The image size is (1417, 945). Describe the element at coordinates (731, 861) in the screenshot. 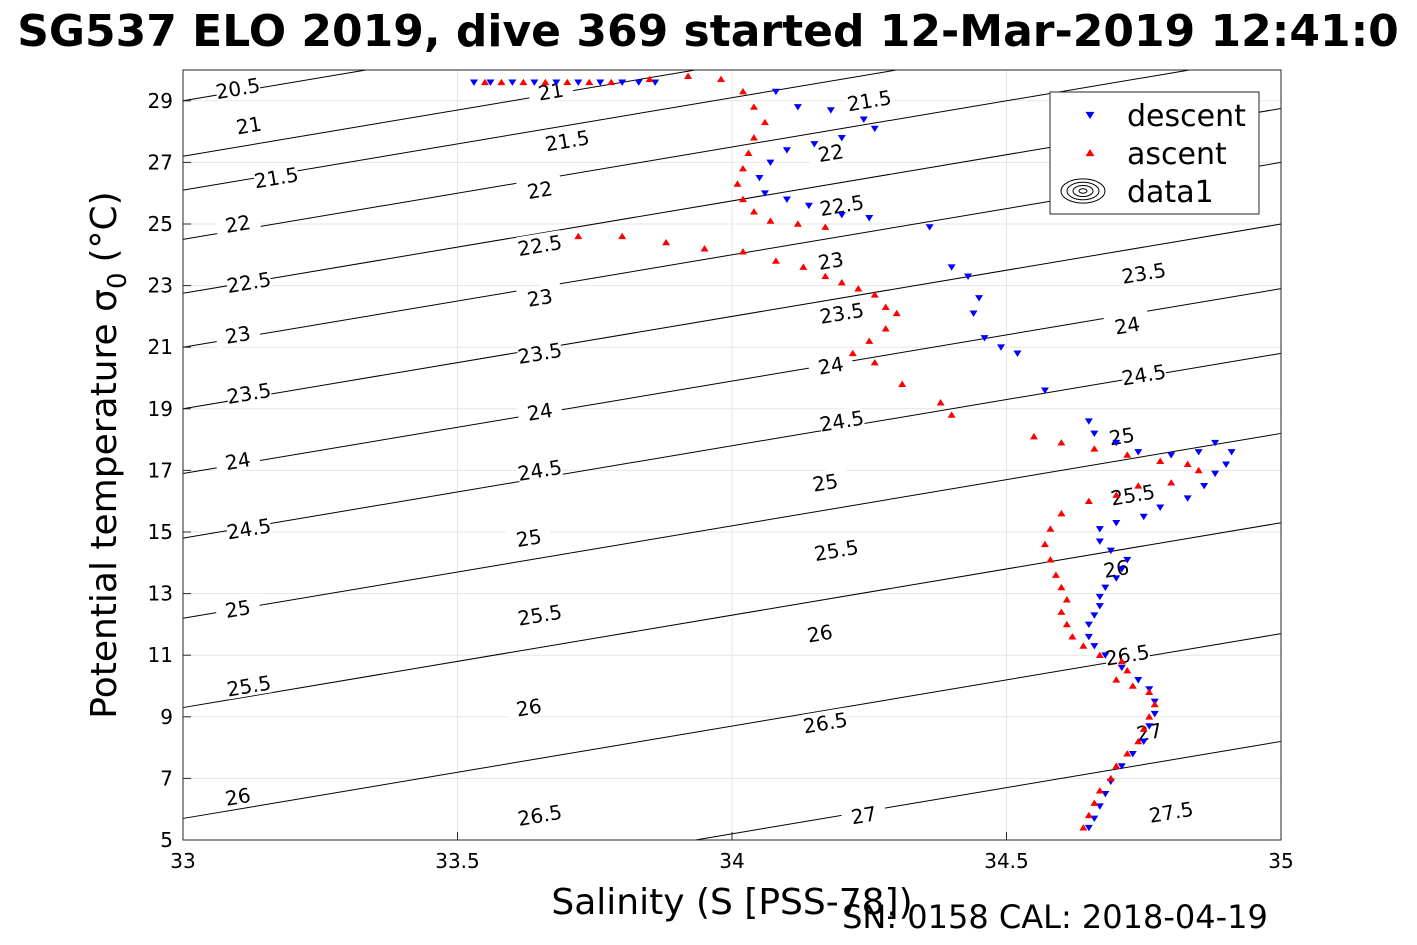

I see `x-tick-label: 34` at that location.